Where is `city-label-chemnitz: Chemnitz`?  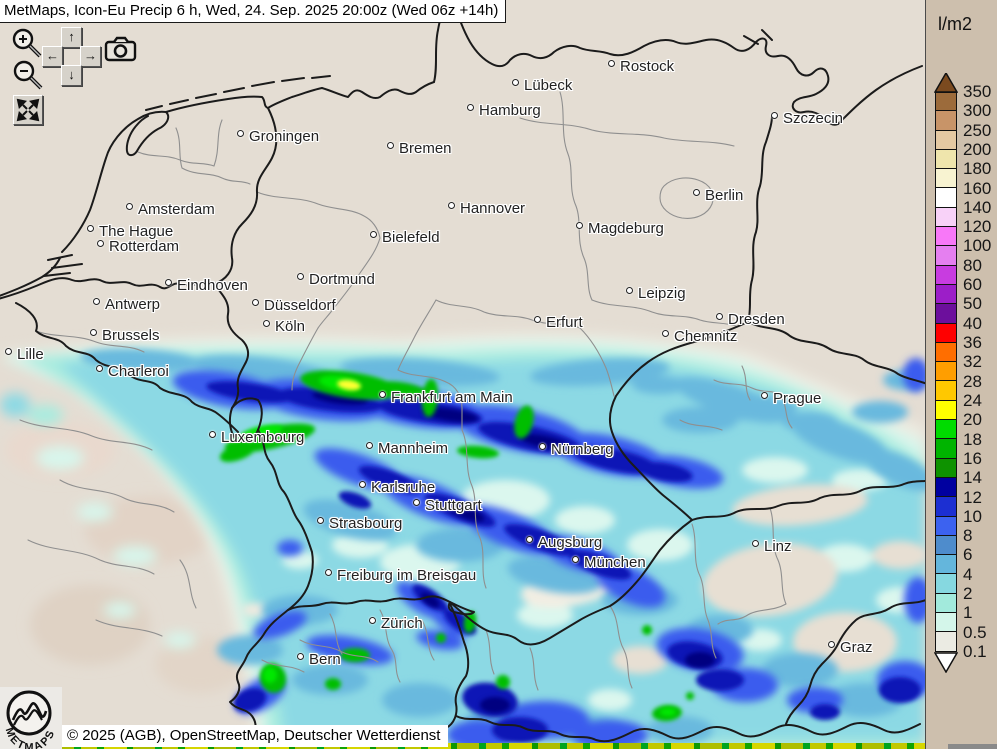 city-label-chemnitz: Chemnitz is located at coordinates (699, 336).